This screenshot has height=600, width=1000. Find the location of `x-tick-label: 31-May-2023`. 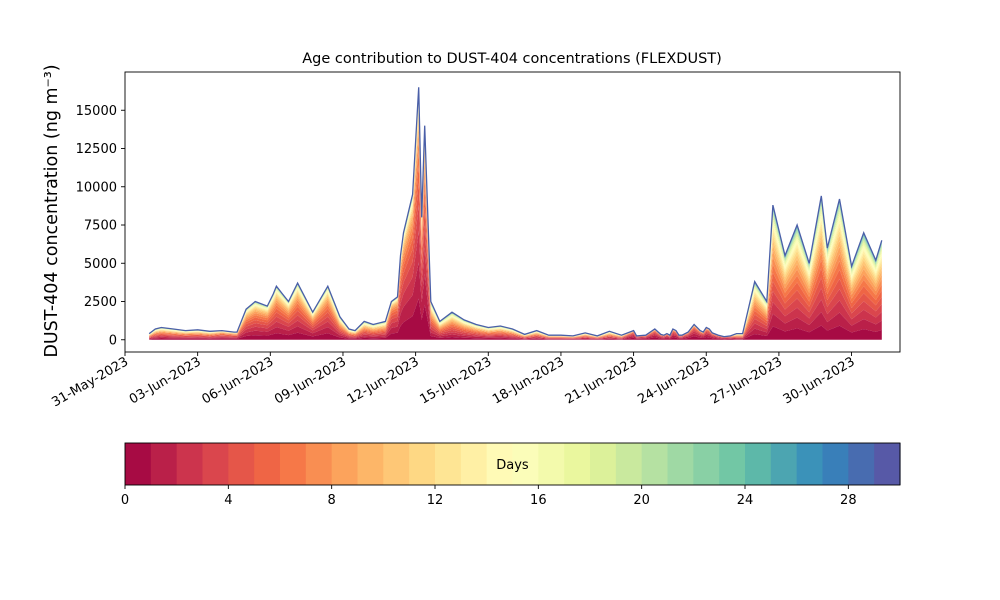

x-tick-label: 31-May-2023 is located at coordinates (90, 382).